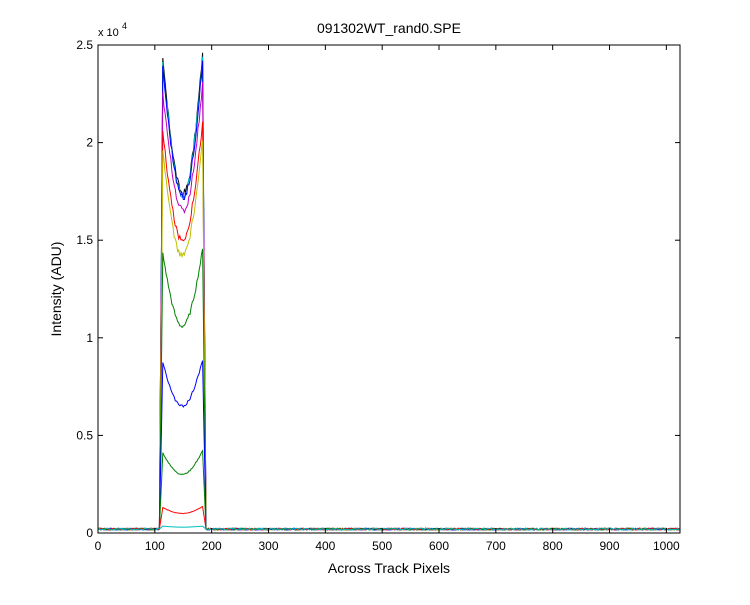 This screenshot has width=750, height=605. I want to click on x-tick-label: 400, so click(325, 546).